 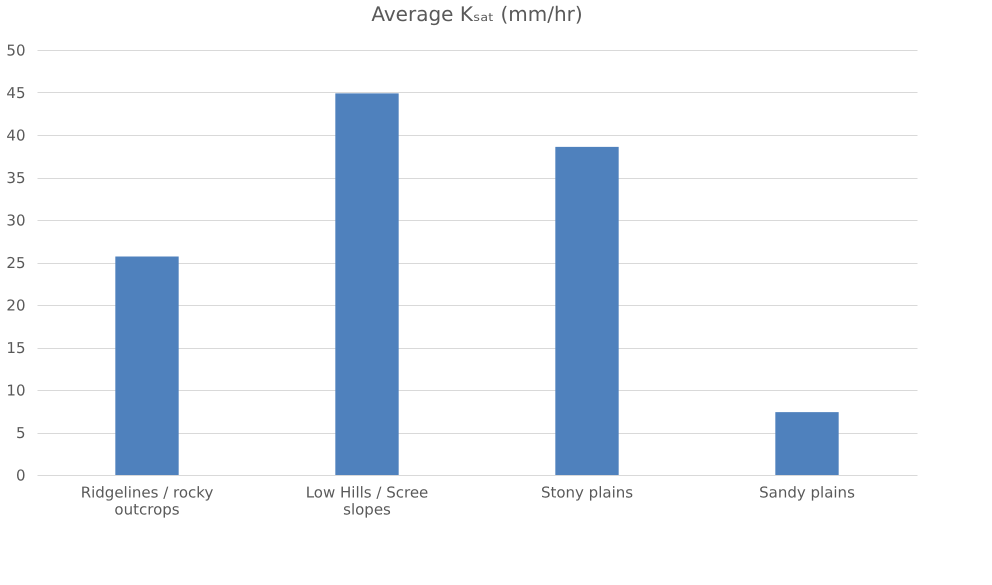 I want to click on y-tick-label: 50, so click(x=16, y=51).